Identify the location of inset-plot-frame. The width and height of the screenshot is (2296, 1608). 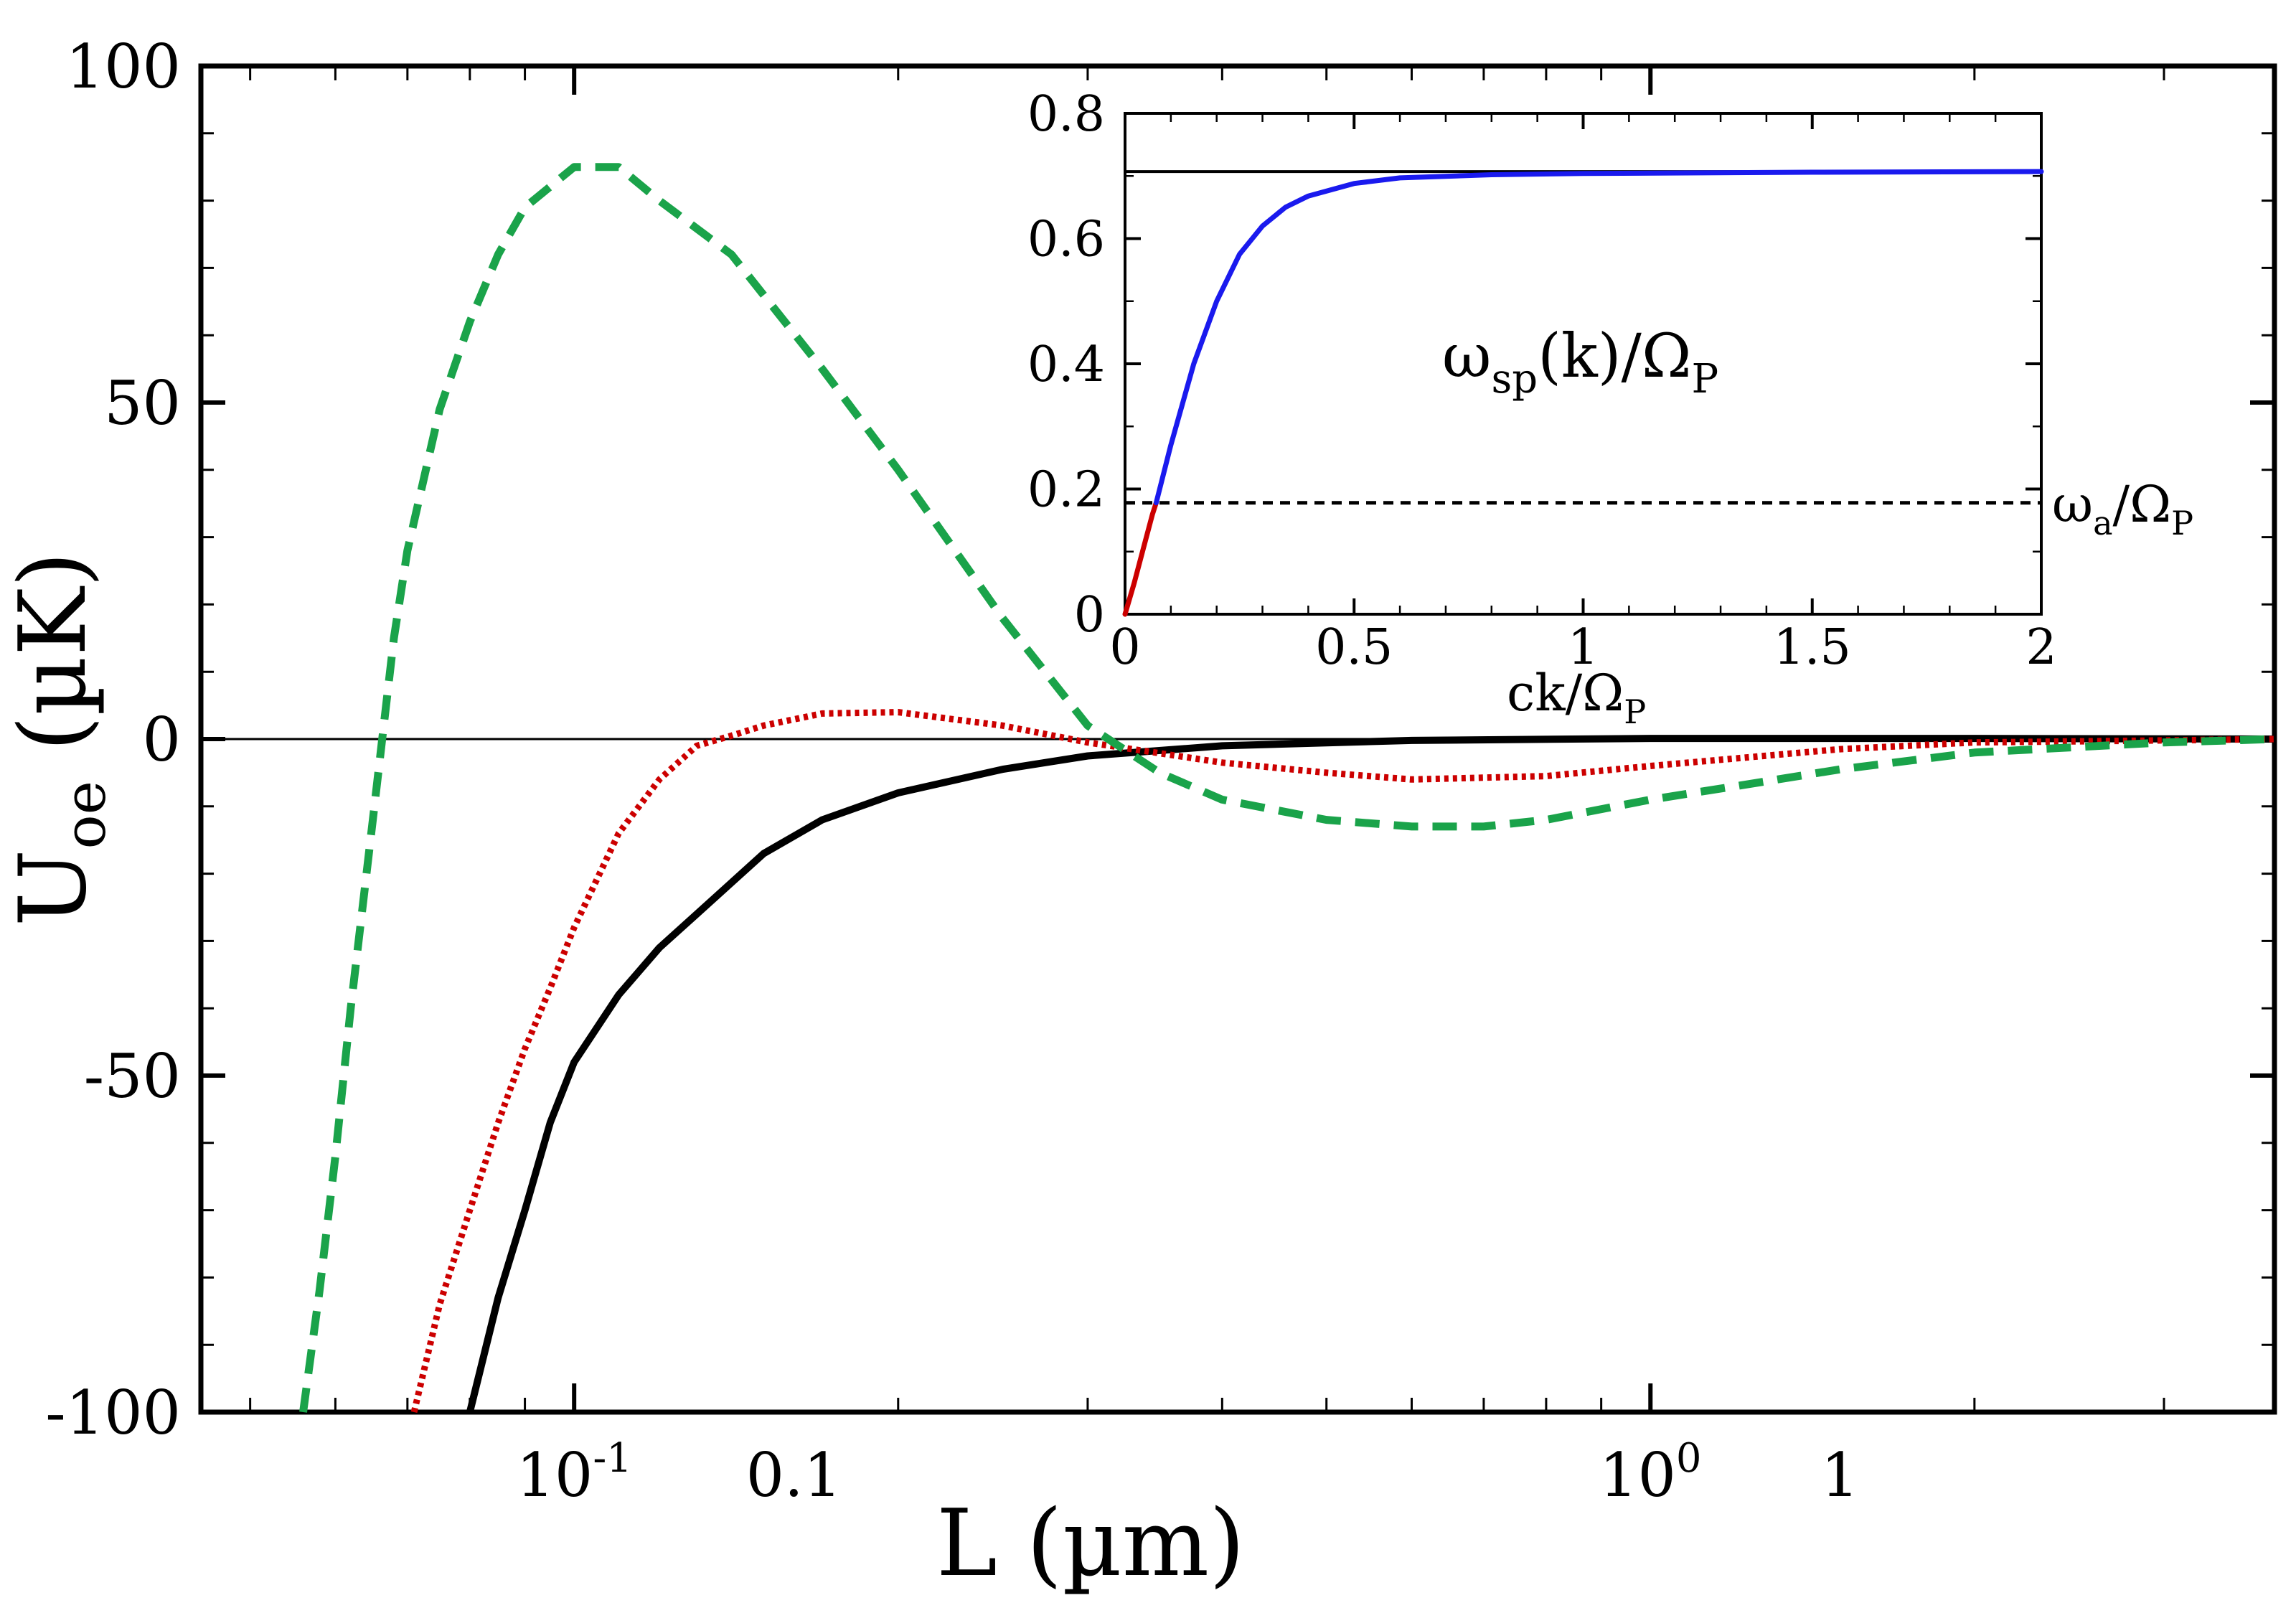
(1584, 364).